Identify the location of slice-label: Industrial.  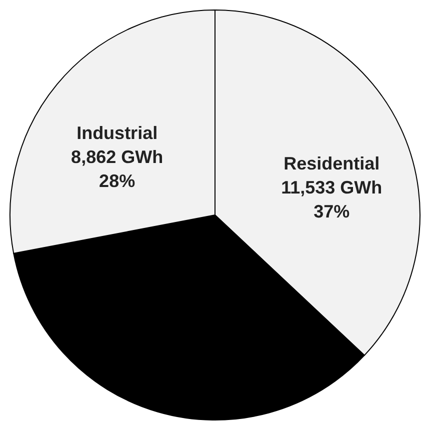
(117, 132).